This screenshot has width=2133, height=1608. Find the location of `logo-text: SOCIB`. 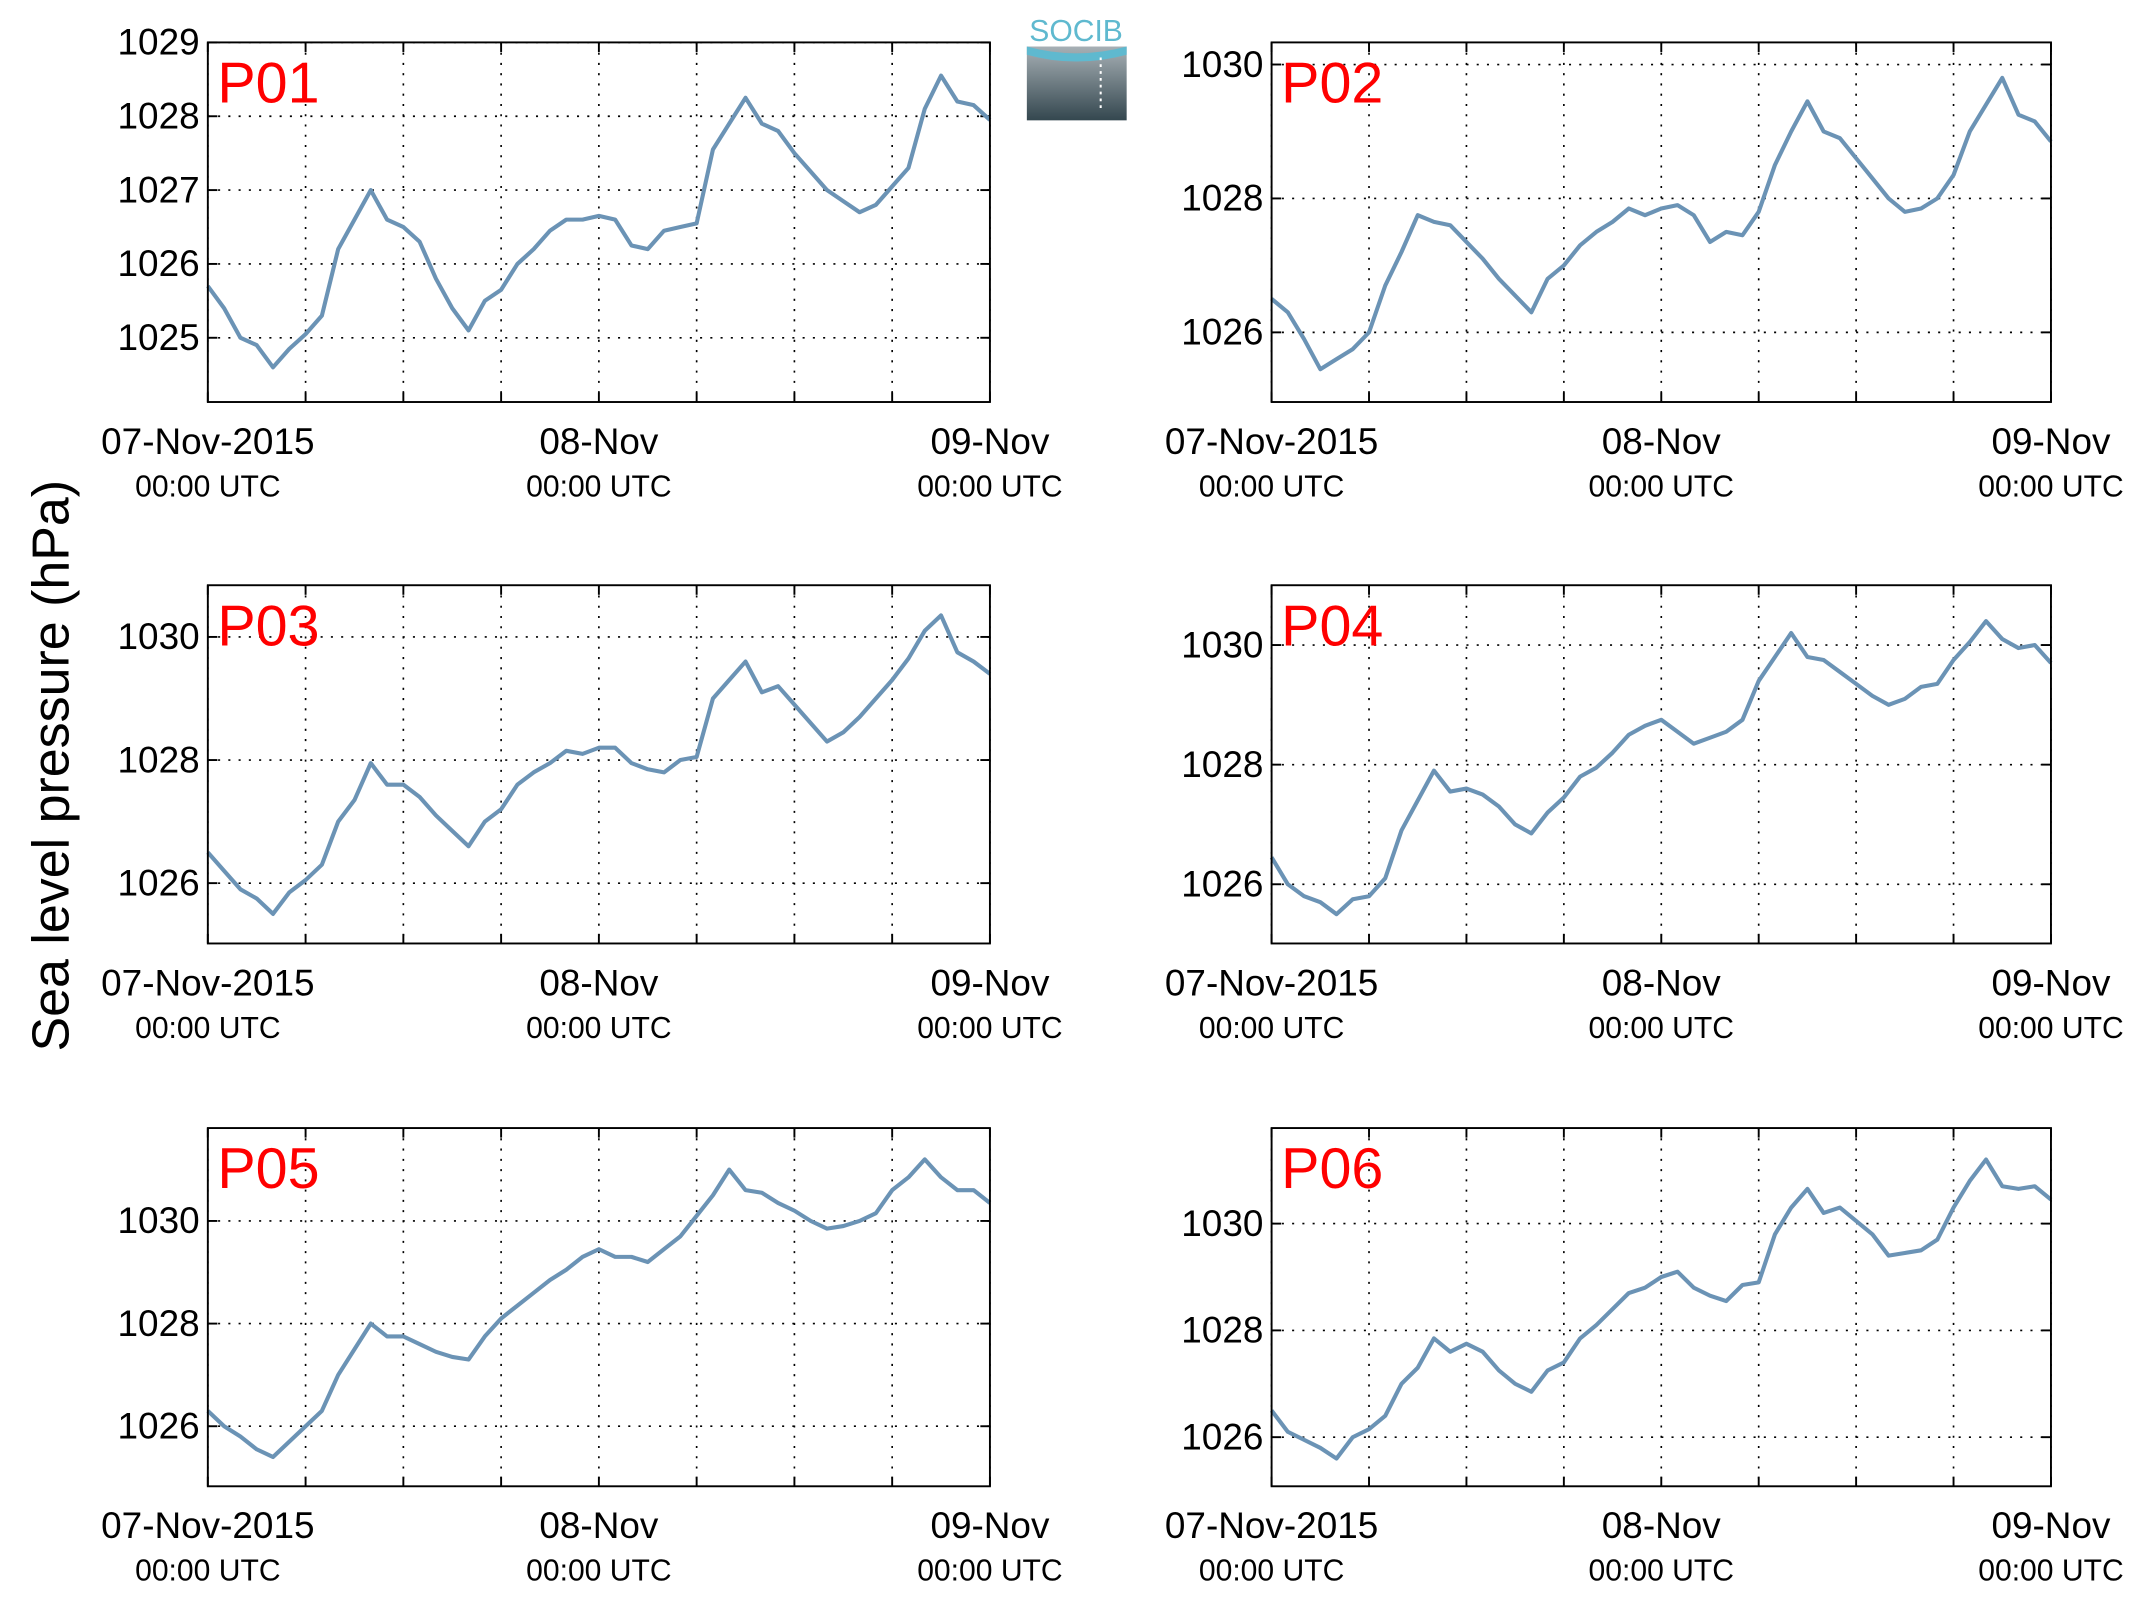

logo-text: SOCIB is located at coordinates (1076, 31).